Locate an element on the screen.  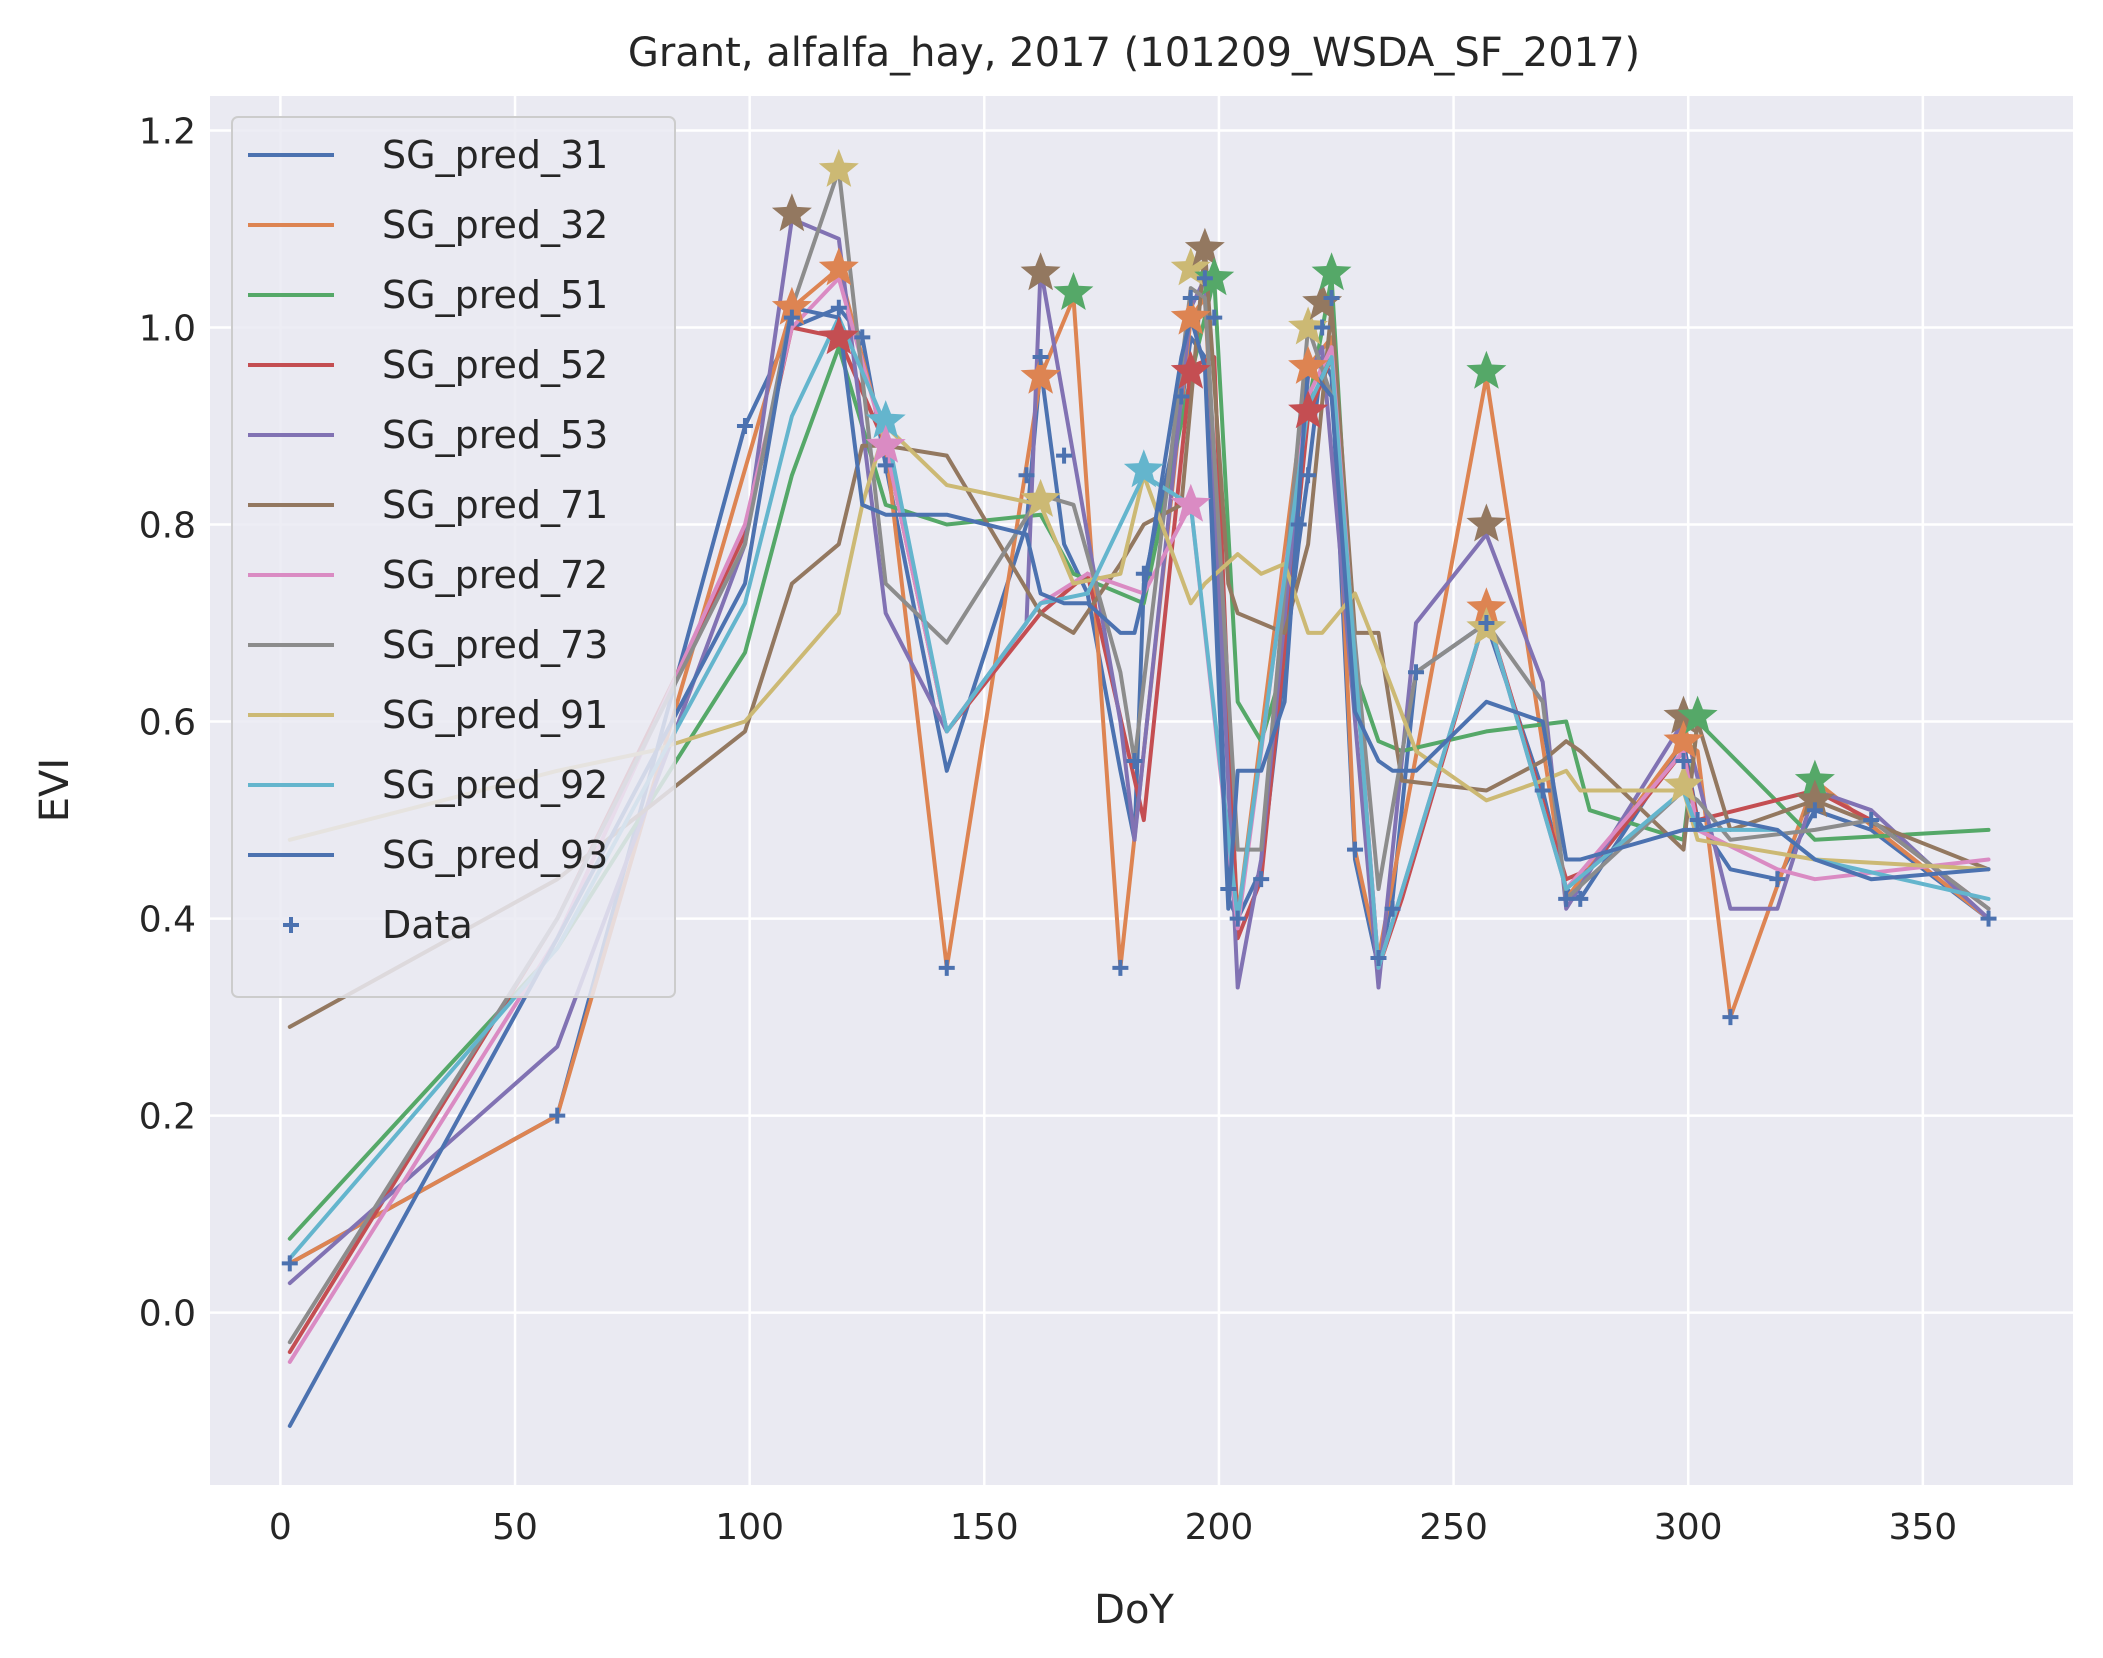
x-axis-label: DoY is located at coordinates (1134, 1610).